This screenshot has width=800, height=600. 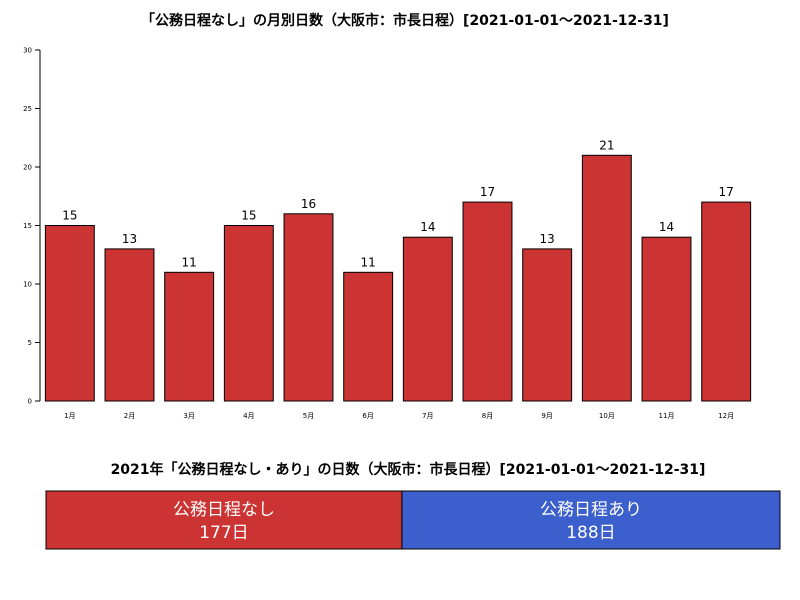 I want to click on data-label: 16, so click(x=308, y=204).